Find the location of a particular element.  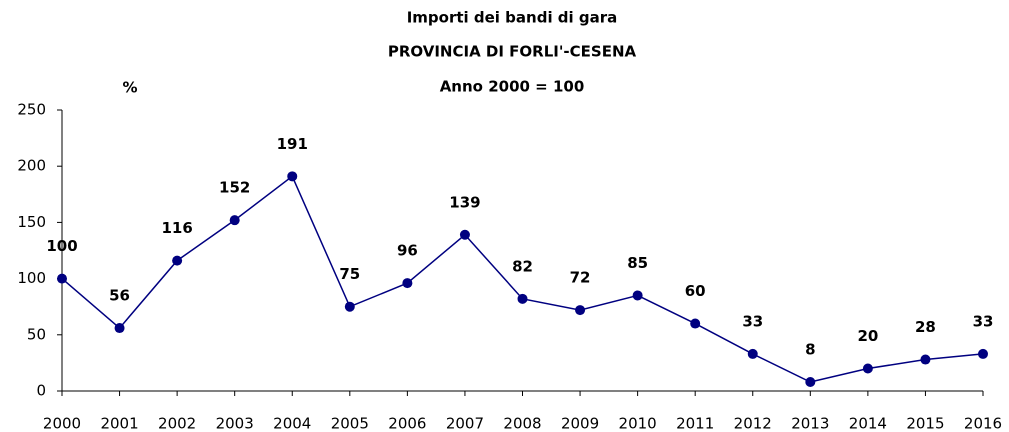

data-label: 56 is located at coordinates (119, 296).